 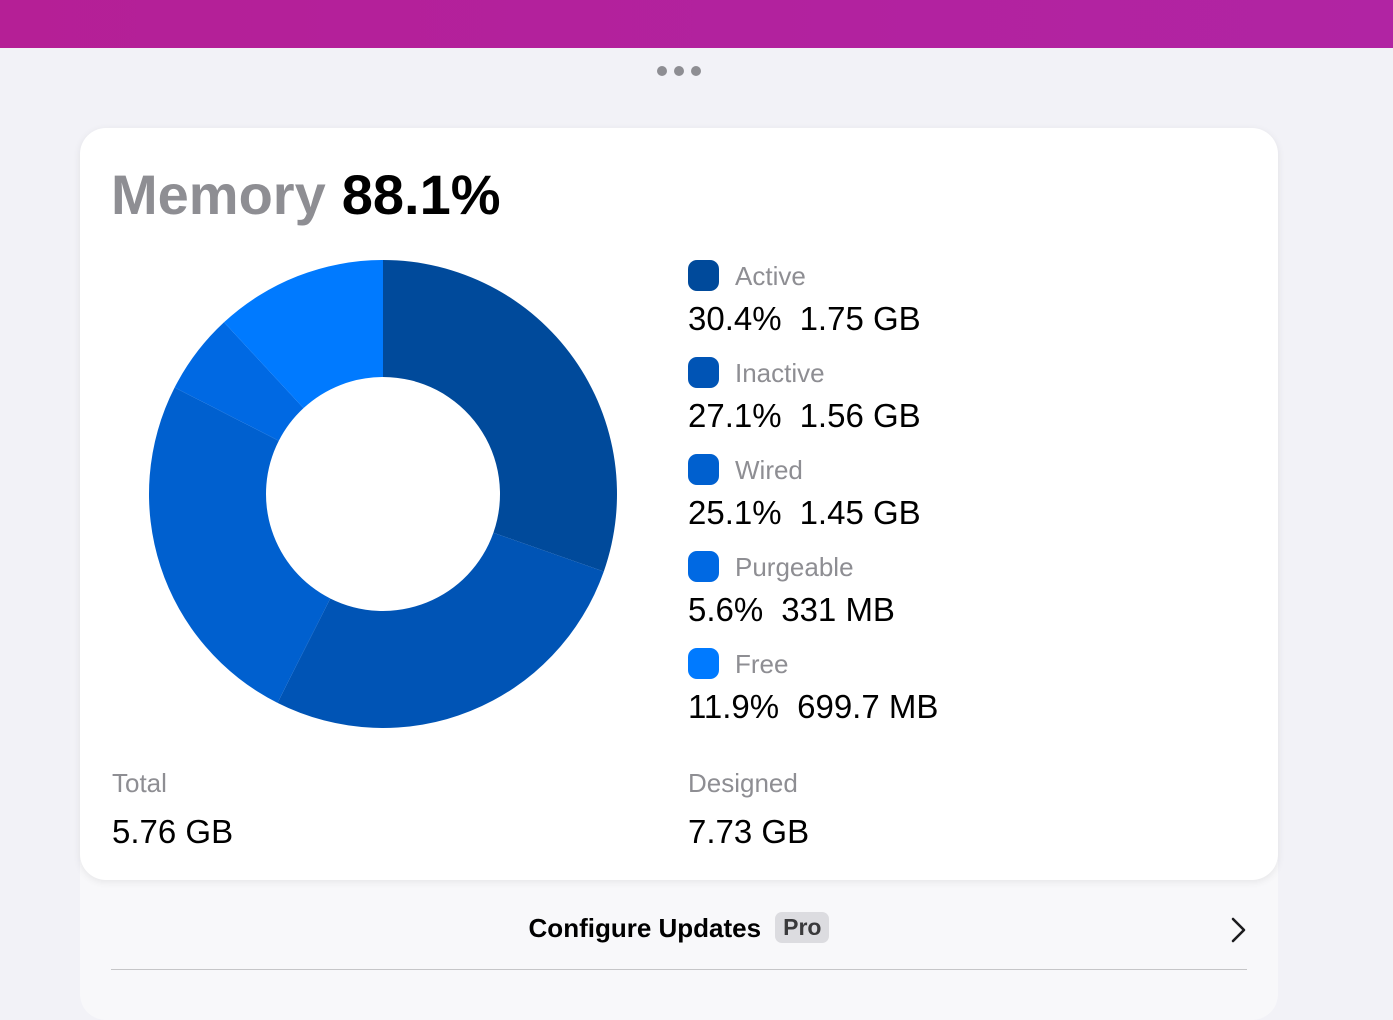 What do you see at coordinates (696, 24) in the screenshot?
I see `top-bar` at bounding box center [696, 24].